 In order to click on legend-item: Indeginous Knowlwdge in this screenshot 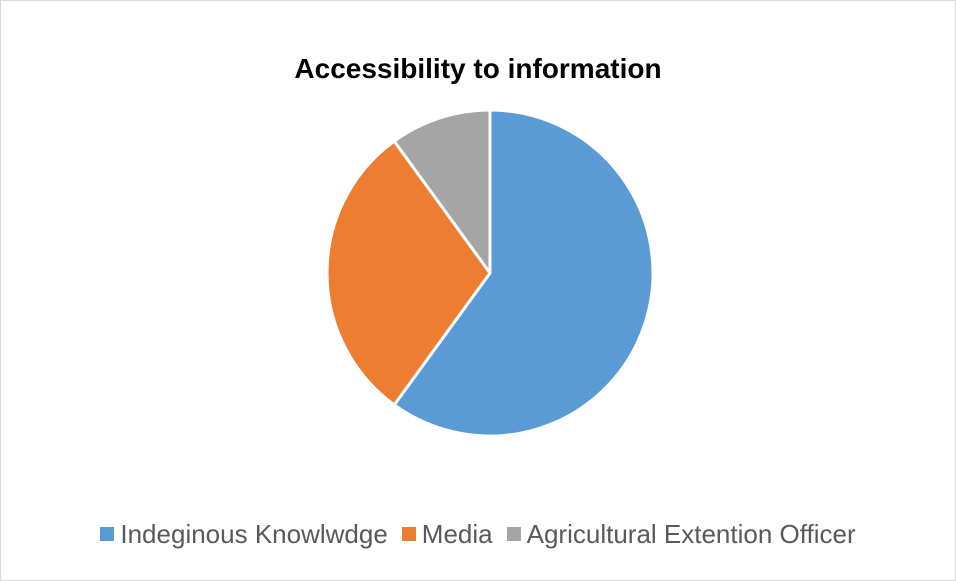, I will do `click(244, 534)`.